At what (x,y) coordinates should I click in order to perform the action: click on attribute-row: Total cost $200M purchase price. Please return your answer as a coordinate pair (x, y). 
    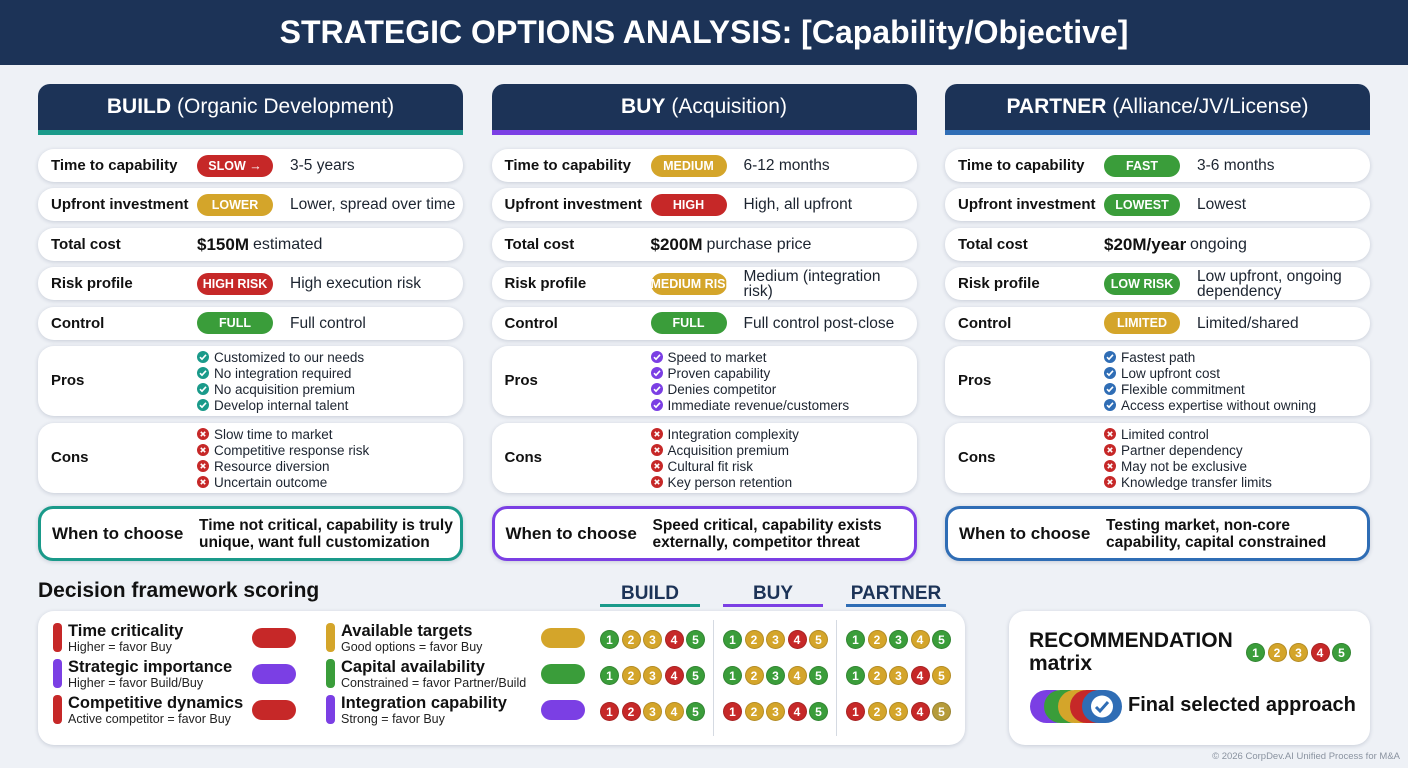
    Looking at the image, I should click on (704, 244).